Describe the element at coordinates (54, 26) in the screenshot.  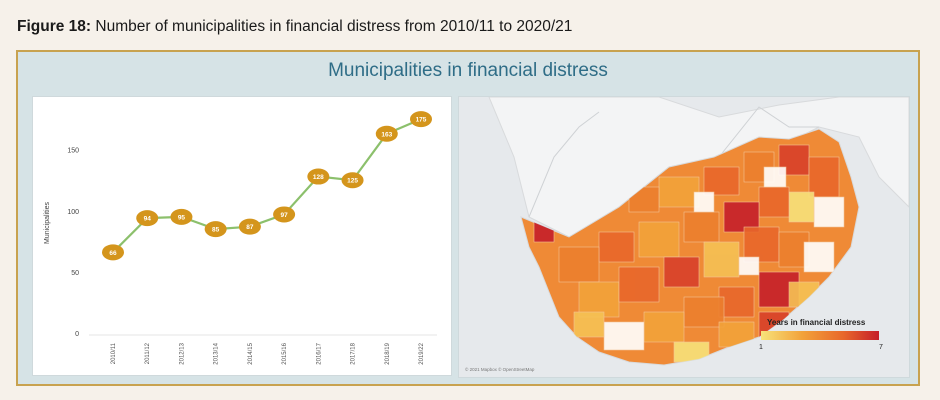
I see `figure-label: Figure 18:` at that location.